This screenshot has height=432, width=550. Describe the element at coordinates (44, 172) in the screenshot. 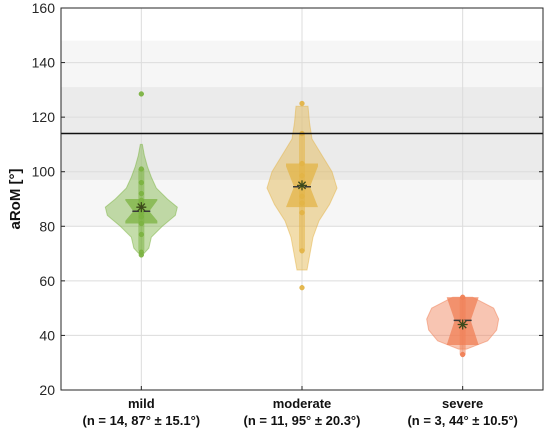

I see `y-tick-label: 100` at that location.